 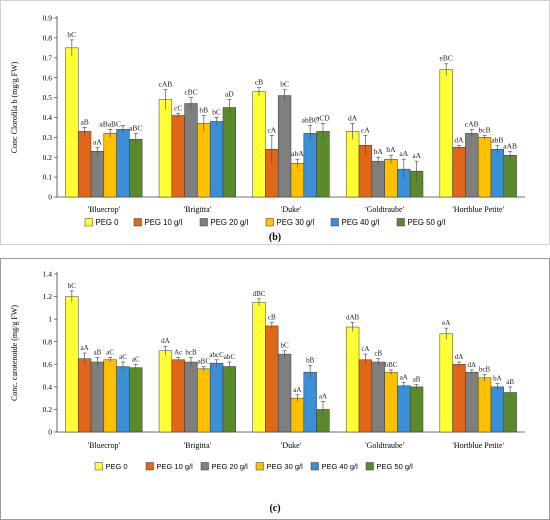 I want to click on panel-b-category-label: 'Goldtraube', so click(x=384, y=209).